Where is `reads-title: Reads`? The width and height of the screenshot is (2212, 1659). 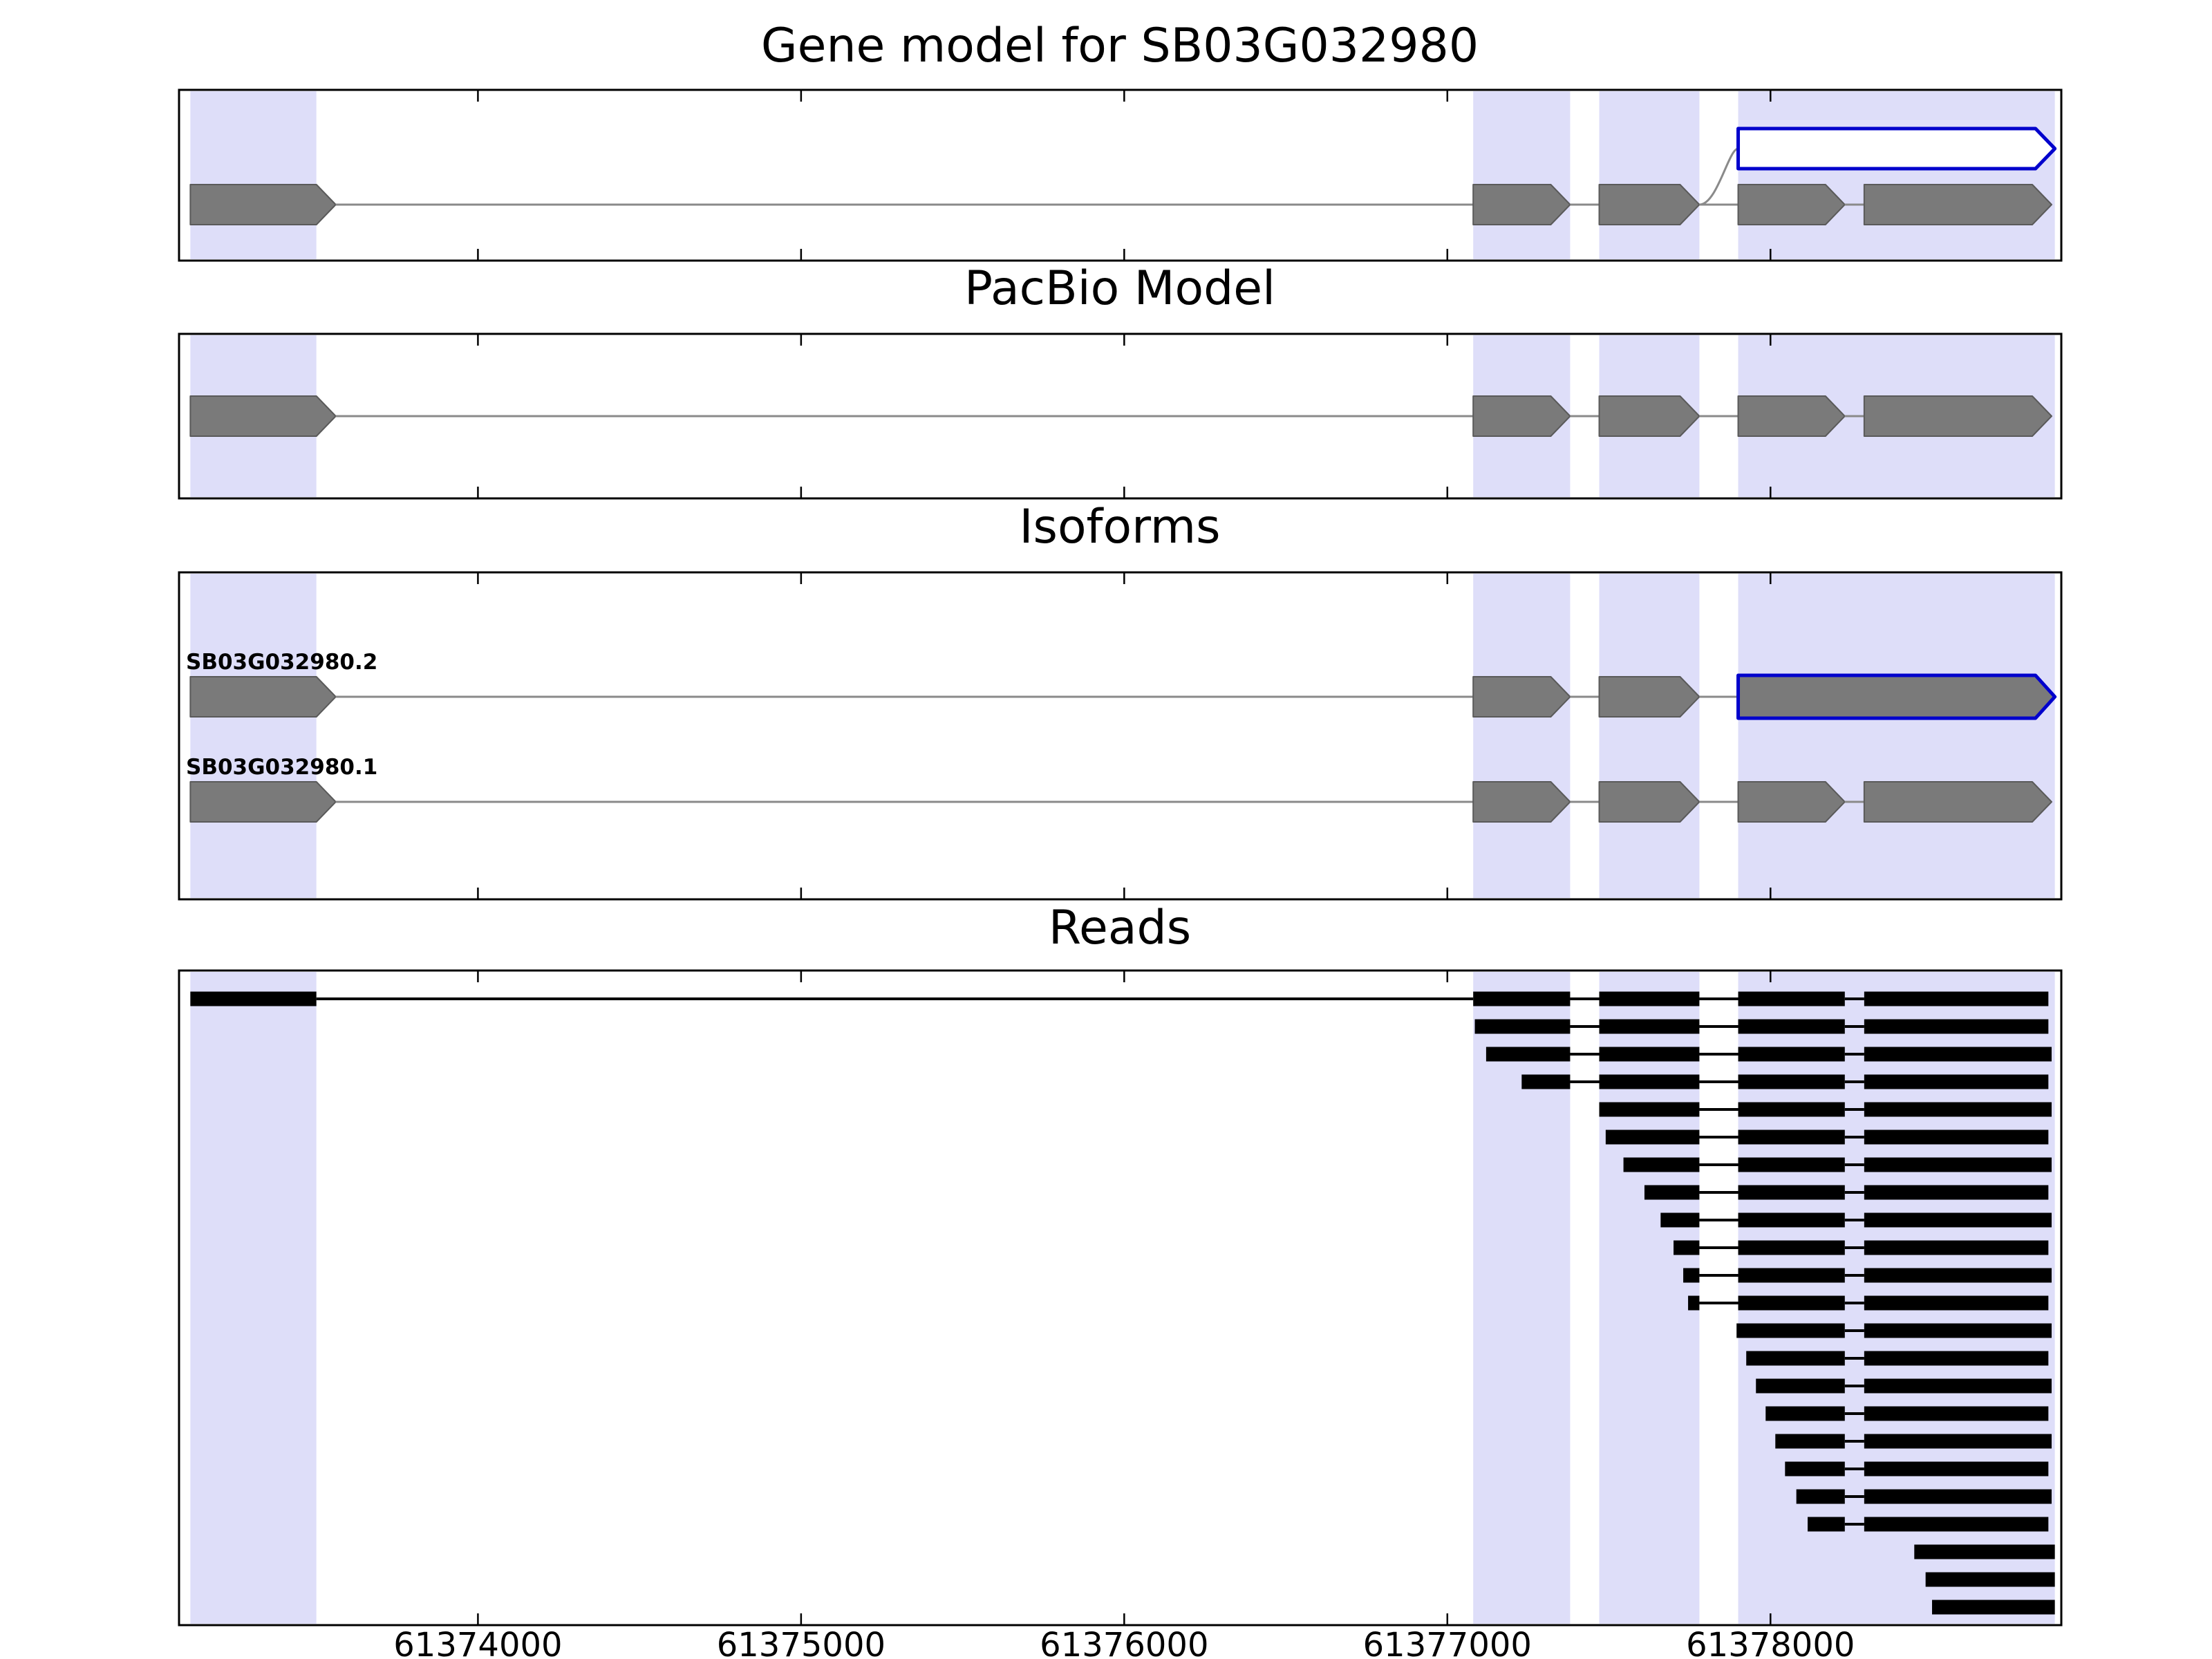
reads-title: Reads is located at coordinates (1120, 928).